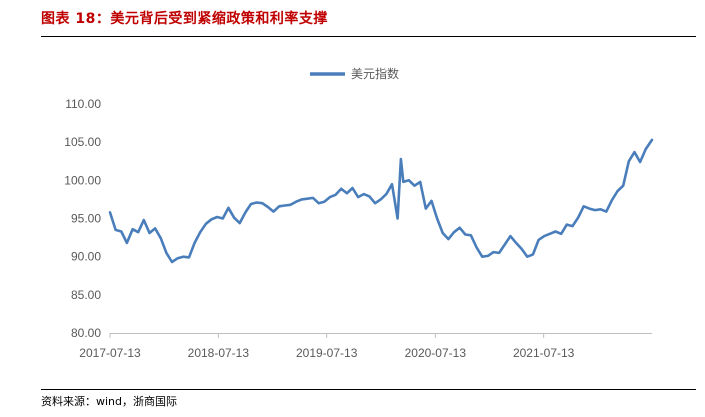  Describe the element at coordinates (436, 353) in the screenshot. I see `x-tick-label: 2020-07-13` at that location.